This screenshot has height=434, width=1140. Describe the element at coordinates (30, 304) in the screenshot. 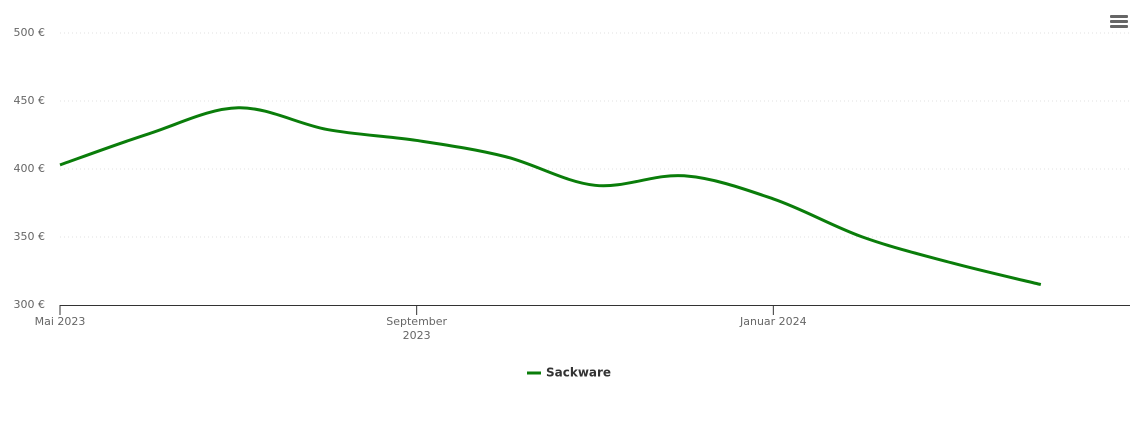

I see `y-tick-label: 300 €` at that location.